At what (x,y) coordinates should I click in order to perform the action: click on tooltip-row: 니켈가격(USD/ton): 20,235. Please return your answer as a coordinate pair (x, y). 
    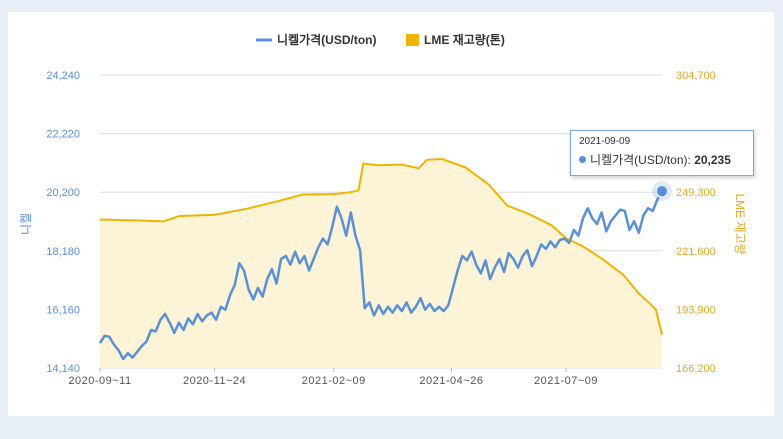
    Looking at the image, I should click on (662, 159).